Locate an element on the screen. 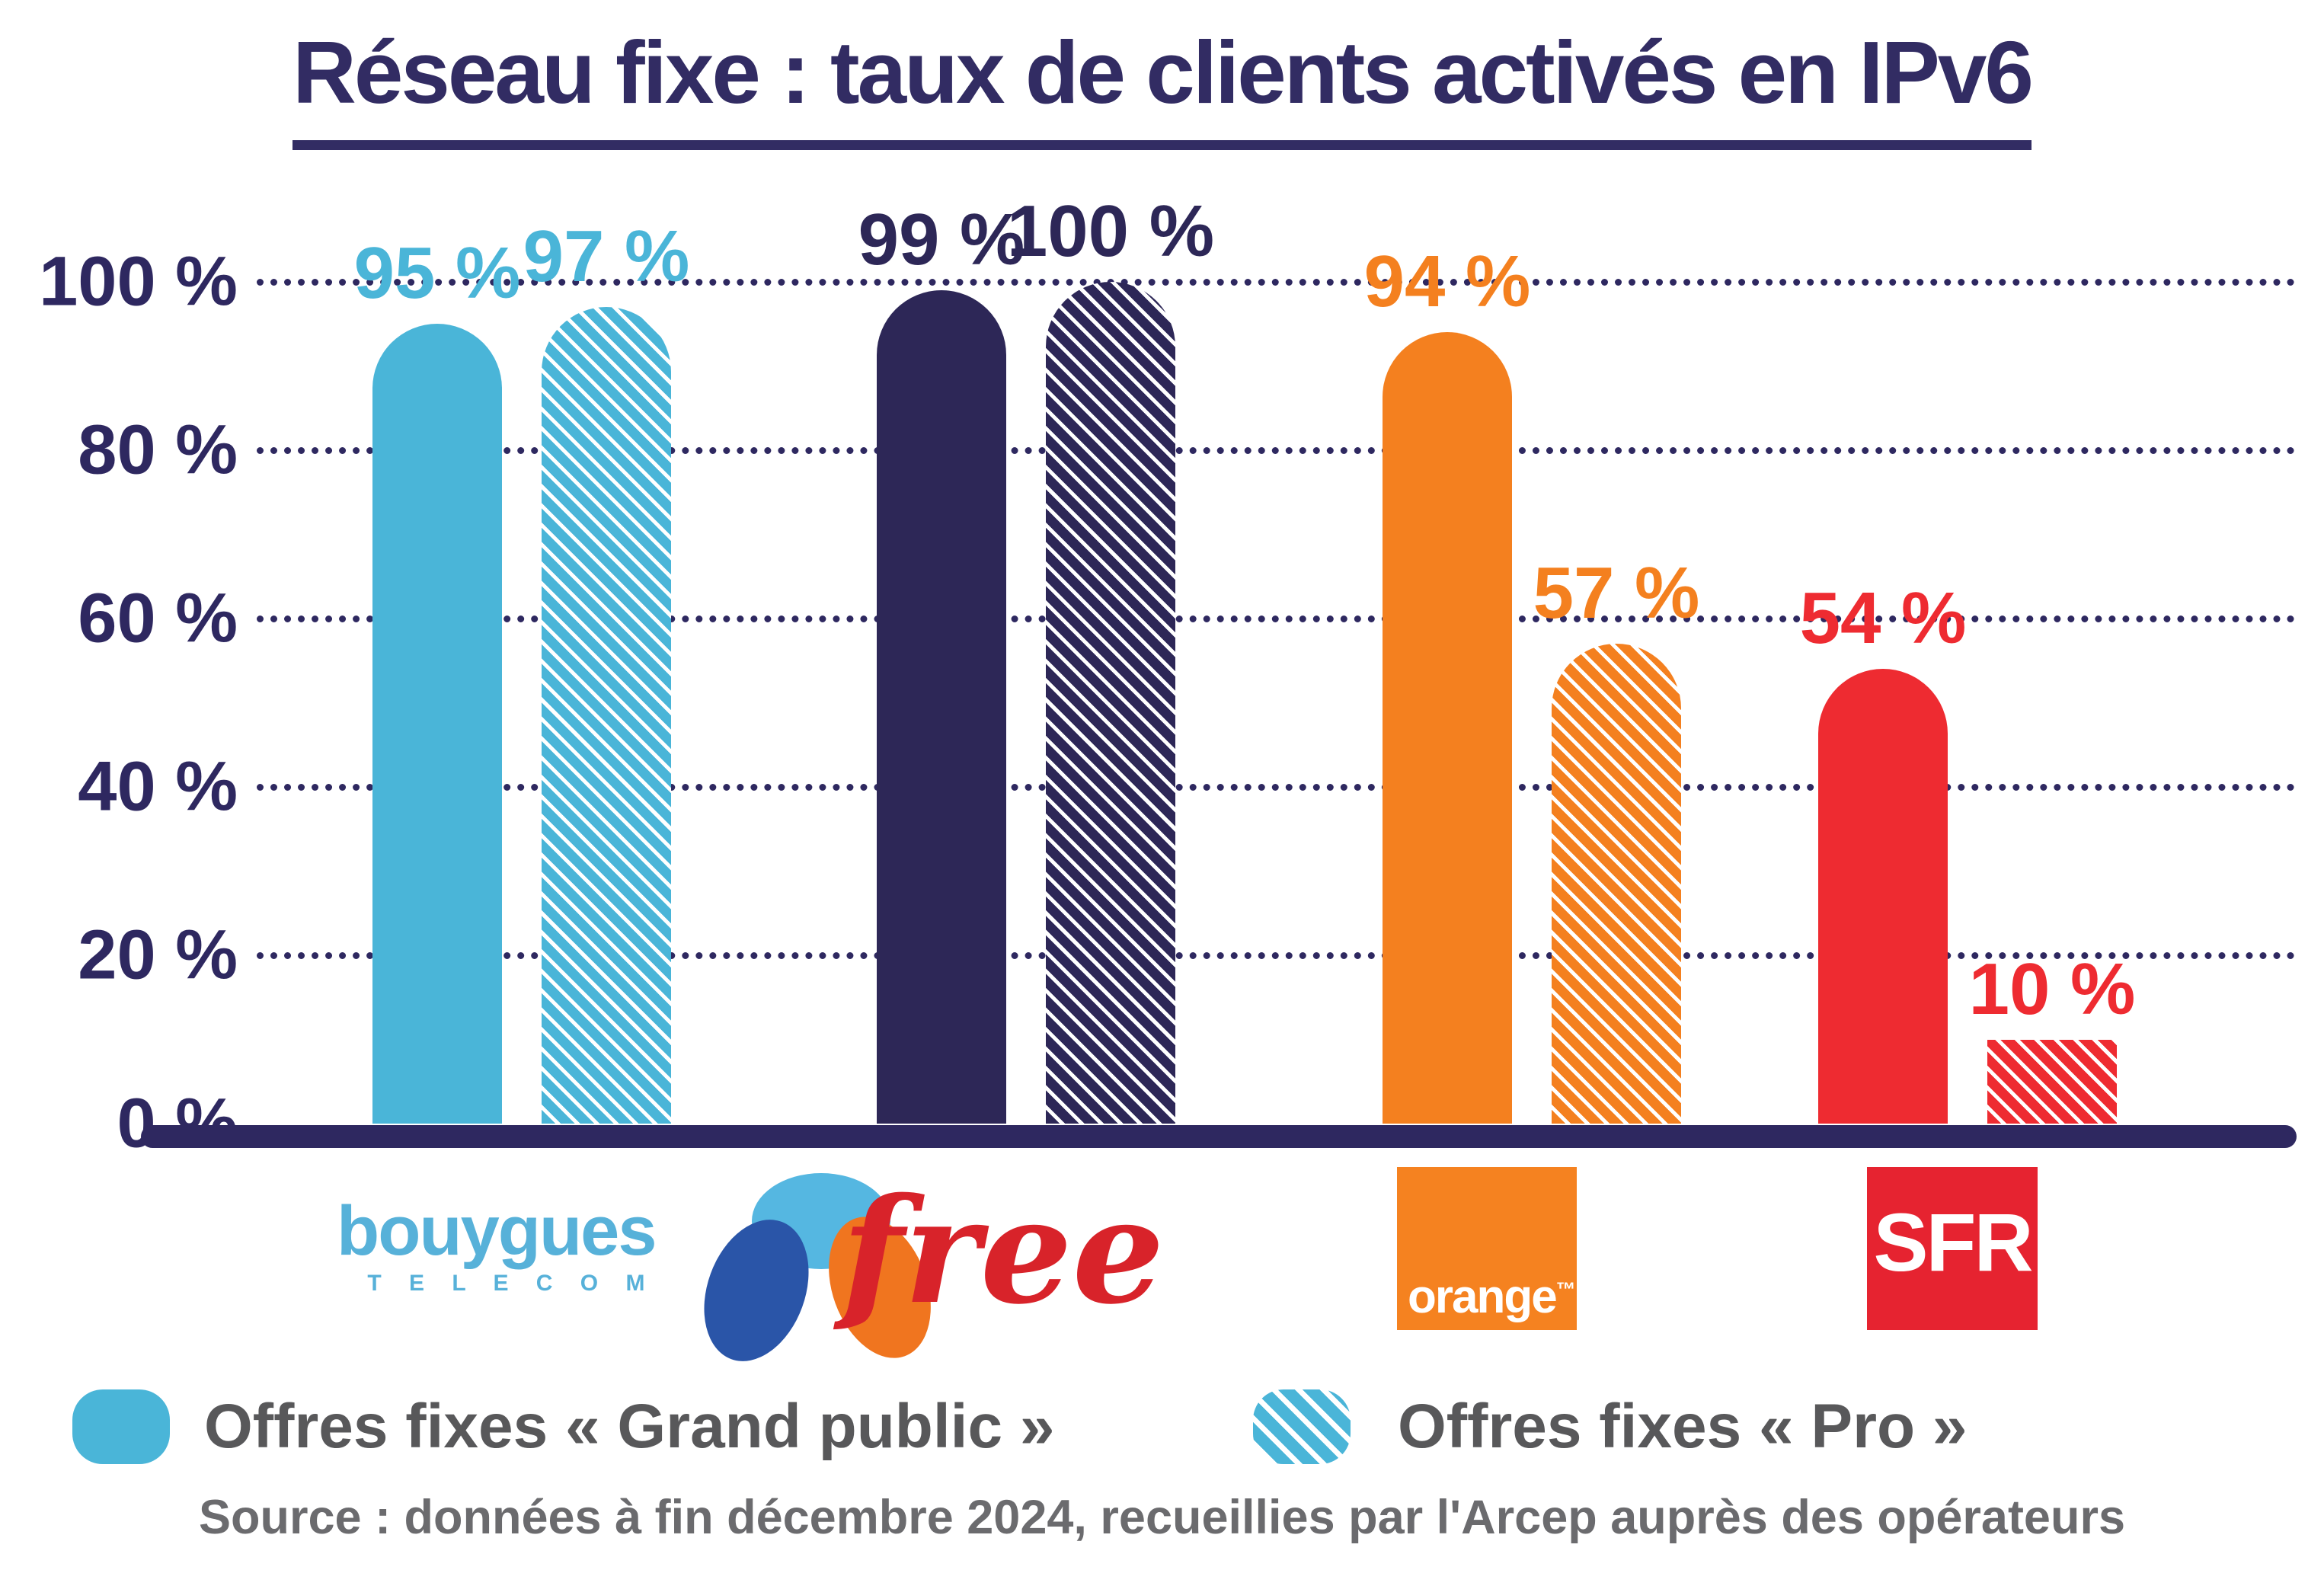 The image size is (2324, 1570). bar-value-free-grand-public: 99 % is located at coordinates (941, 240).